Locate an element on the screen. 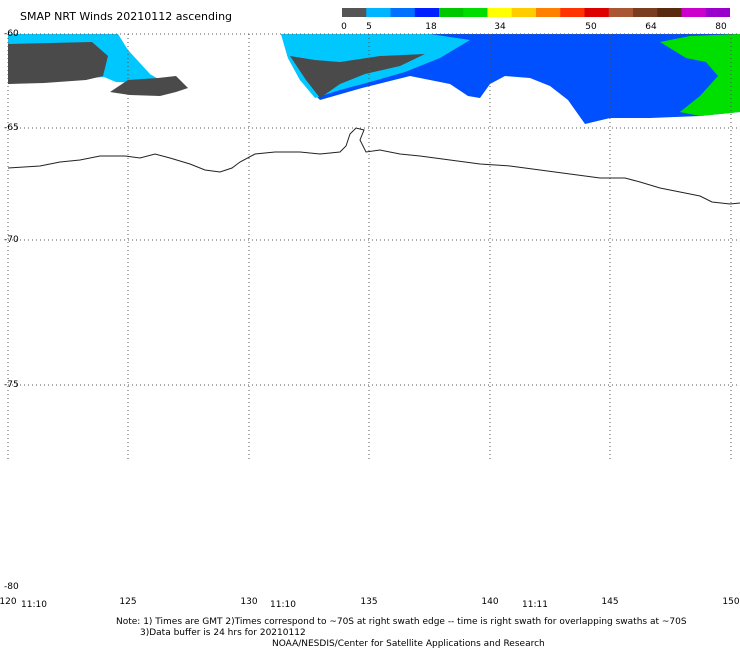 The width and height of the screenshot is (740, 650). lat-label-80: -80 is located at coordinates (11, 587).